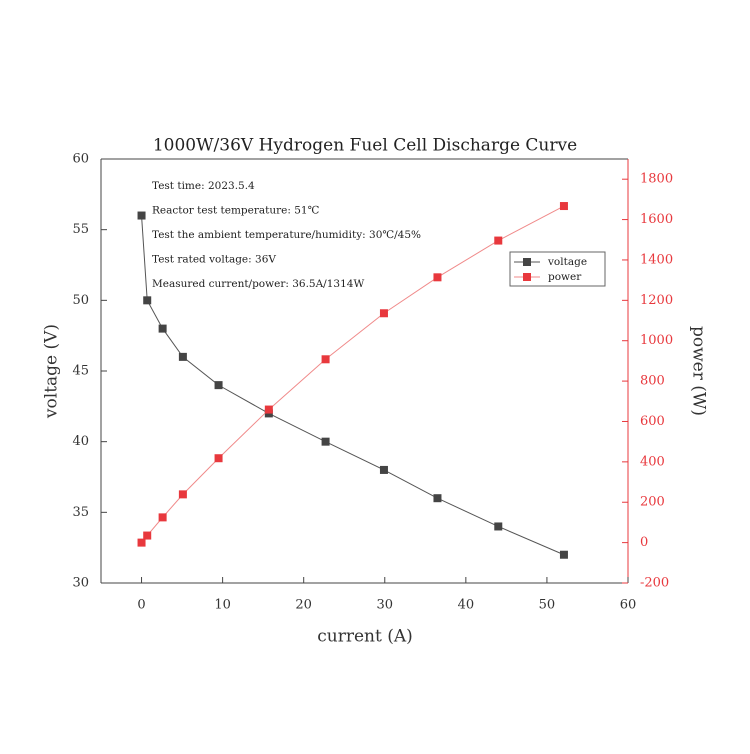 The image size is (750, 754). Describe the element at coordinates (236, 211) in the screenshot. I see `annotation: Reactor test temperature: 51℃` at that location.